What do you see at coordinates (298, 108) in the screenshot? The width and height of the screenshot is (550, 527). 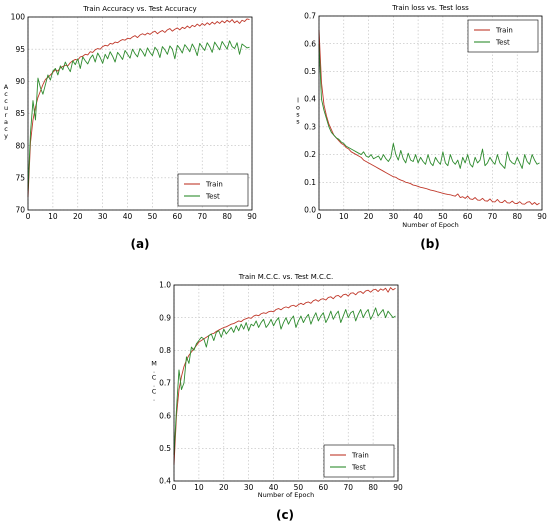 I see `y-axis-label-char: o` at bounding box center [298, 108].